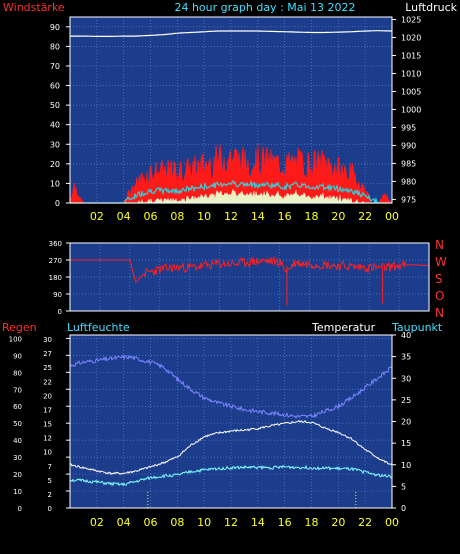 Image resolution: width=460 pixels, height=554 pixels. What do you see at coordinates (231, 386) in the screenshot?
I see `humidity-line` at bounding box center [231, 386].